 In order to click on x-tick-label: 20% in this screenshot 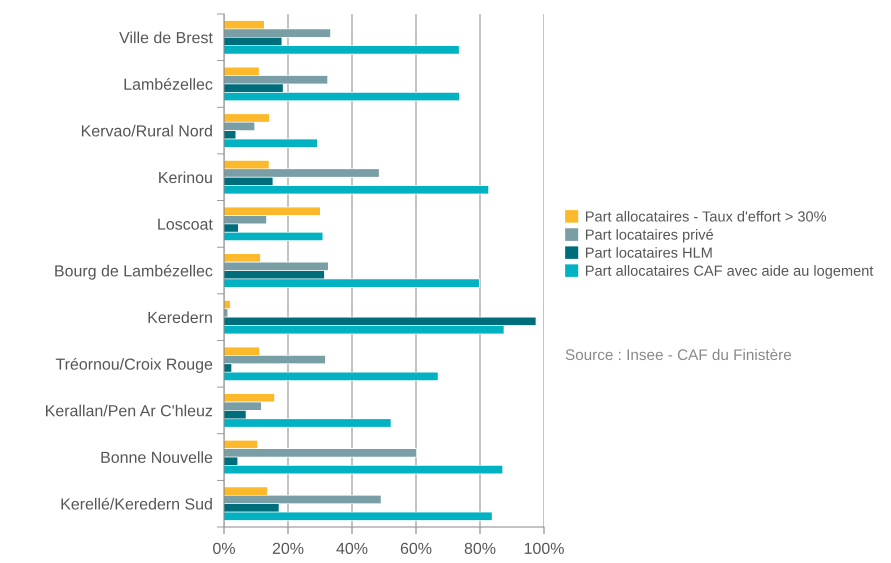, I will do `click(288, 548)`.